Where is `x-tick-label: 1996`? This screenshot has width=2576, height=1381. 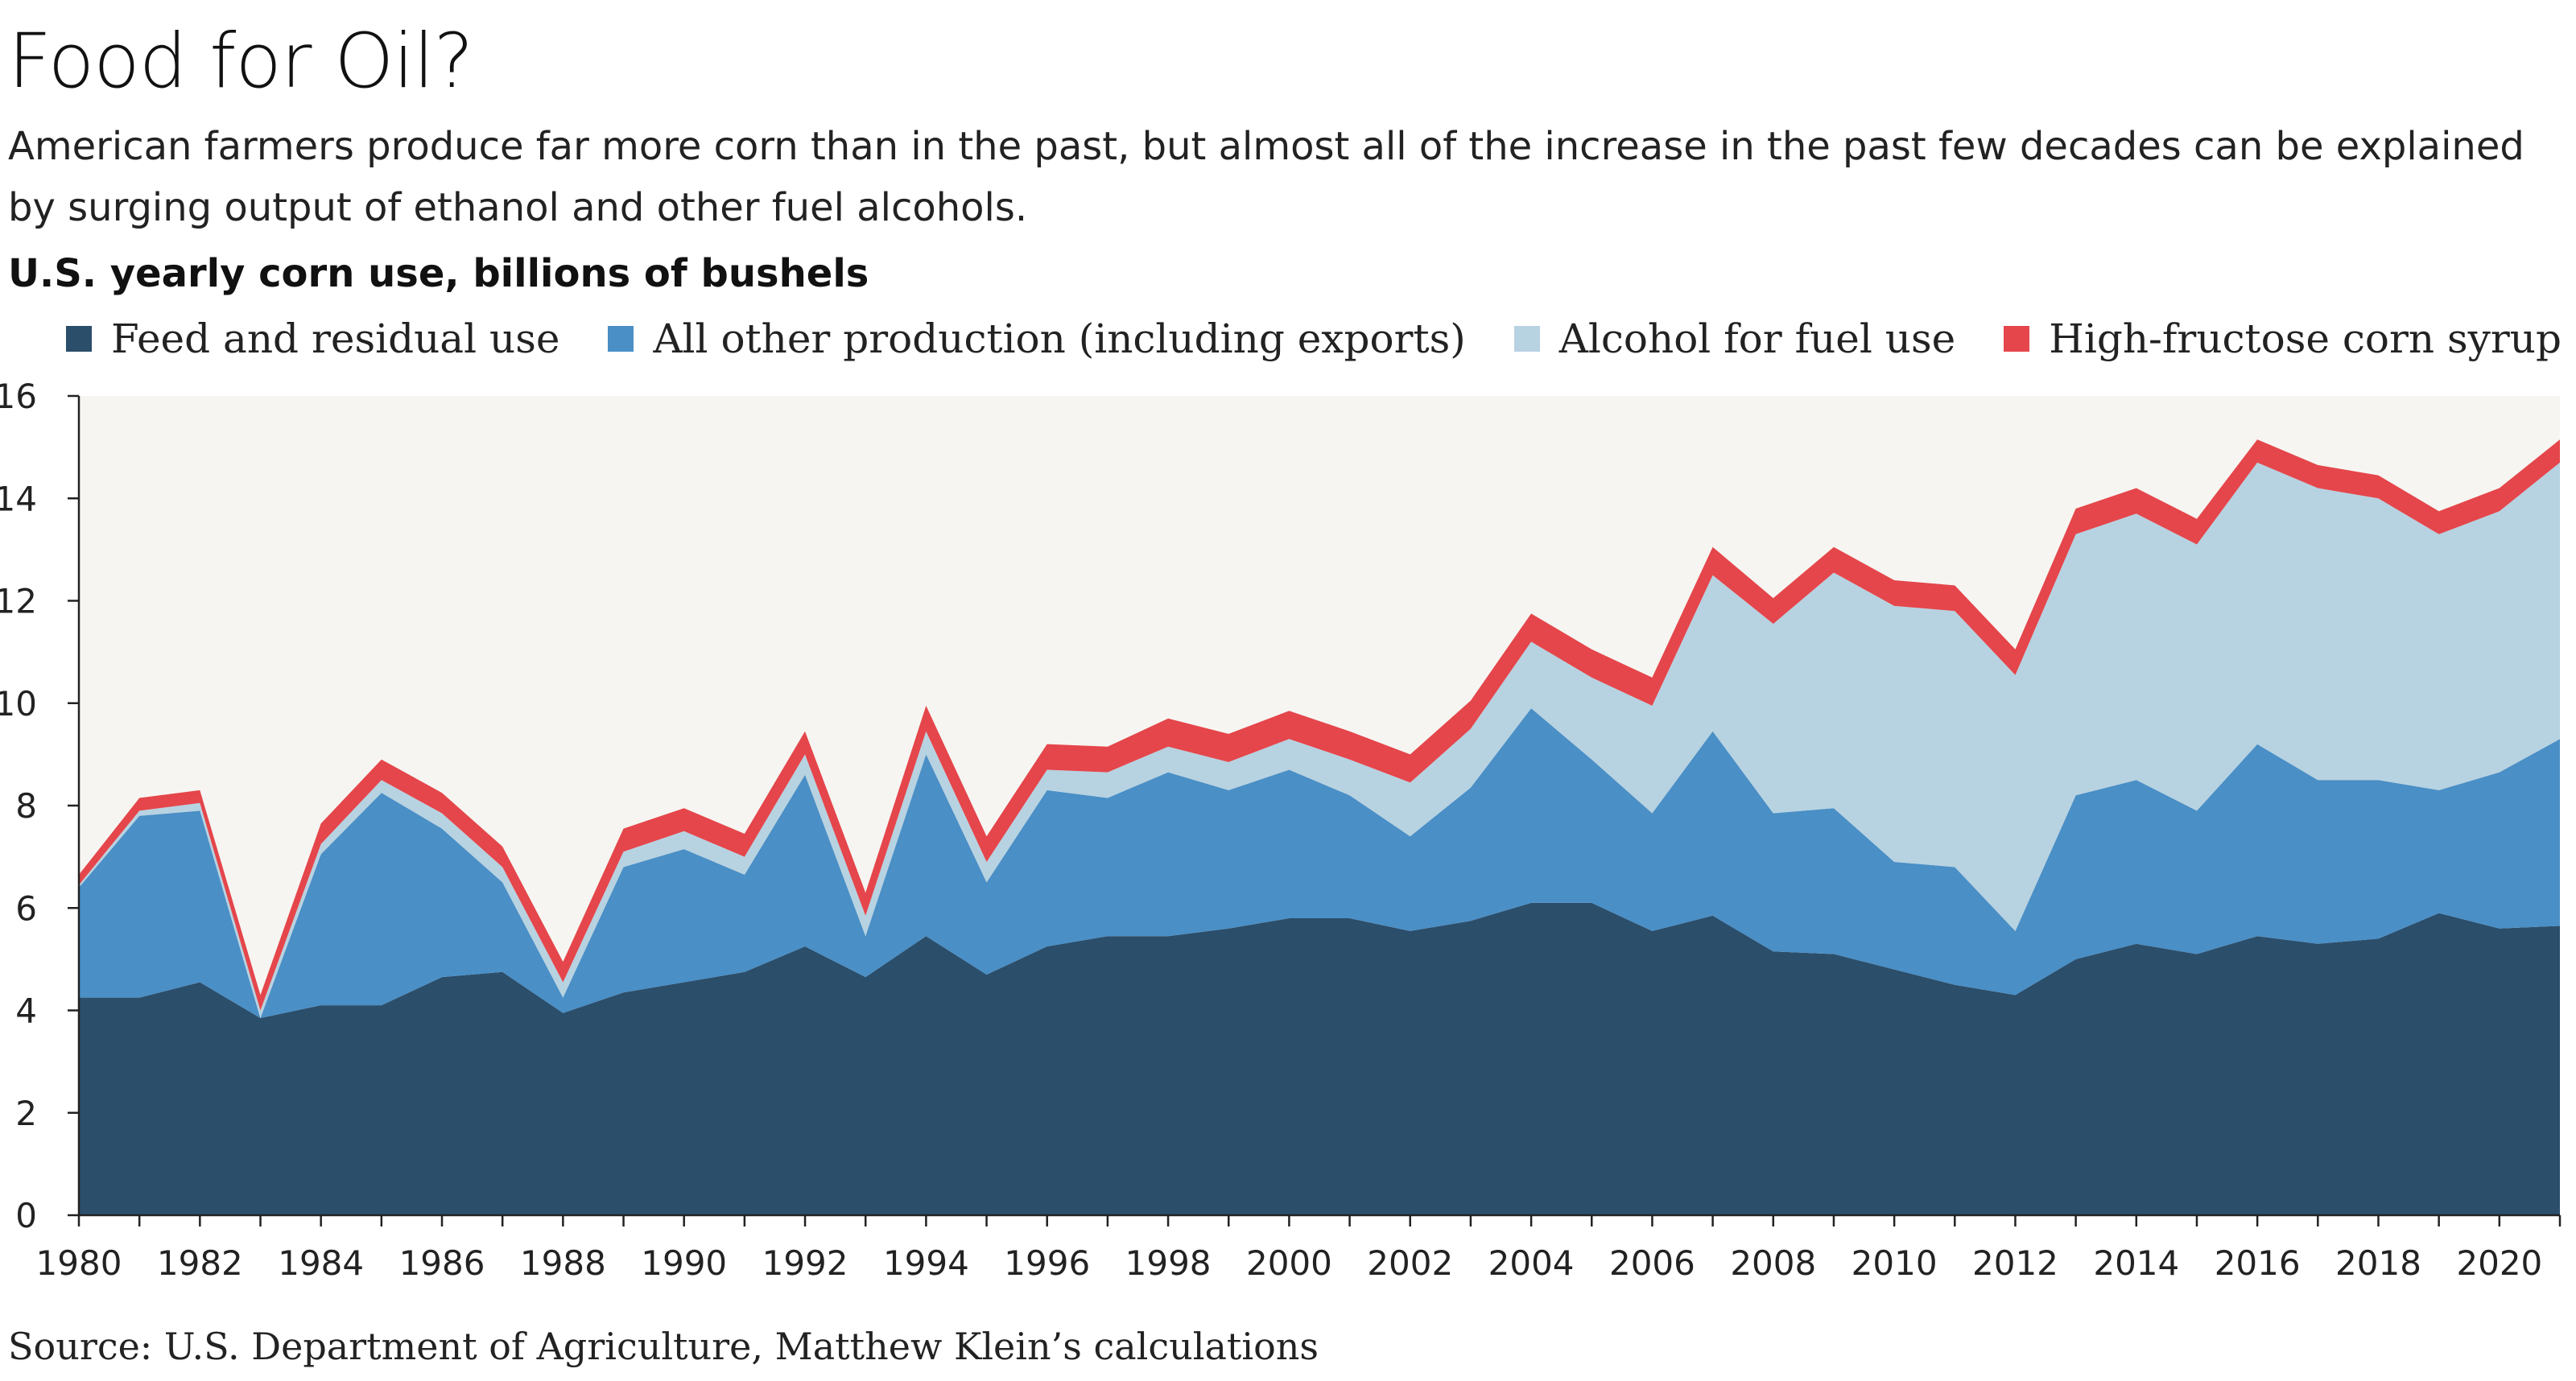 x-tick-label: 1996 is located at coordinates (1047, 1263).